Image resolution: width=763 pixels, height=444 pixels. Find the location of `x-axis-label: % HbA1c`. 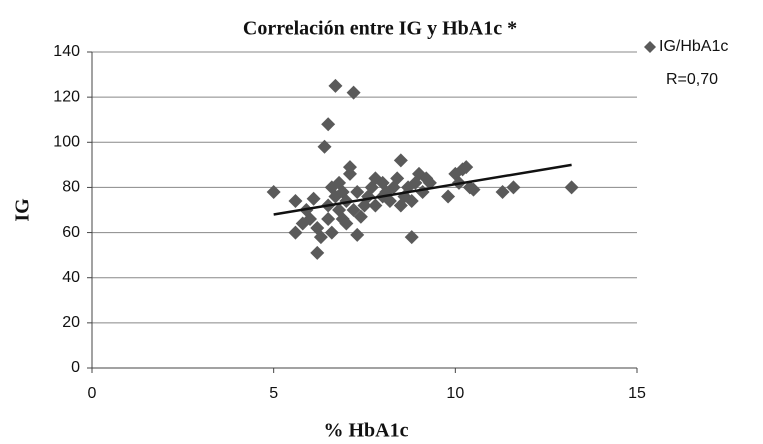

x-axis-label: % HbA1c is located at coordinates (366, 431).